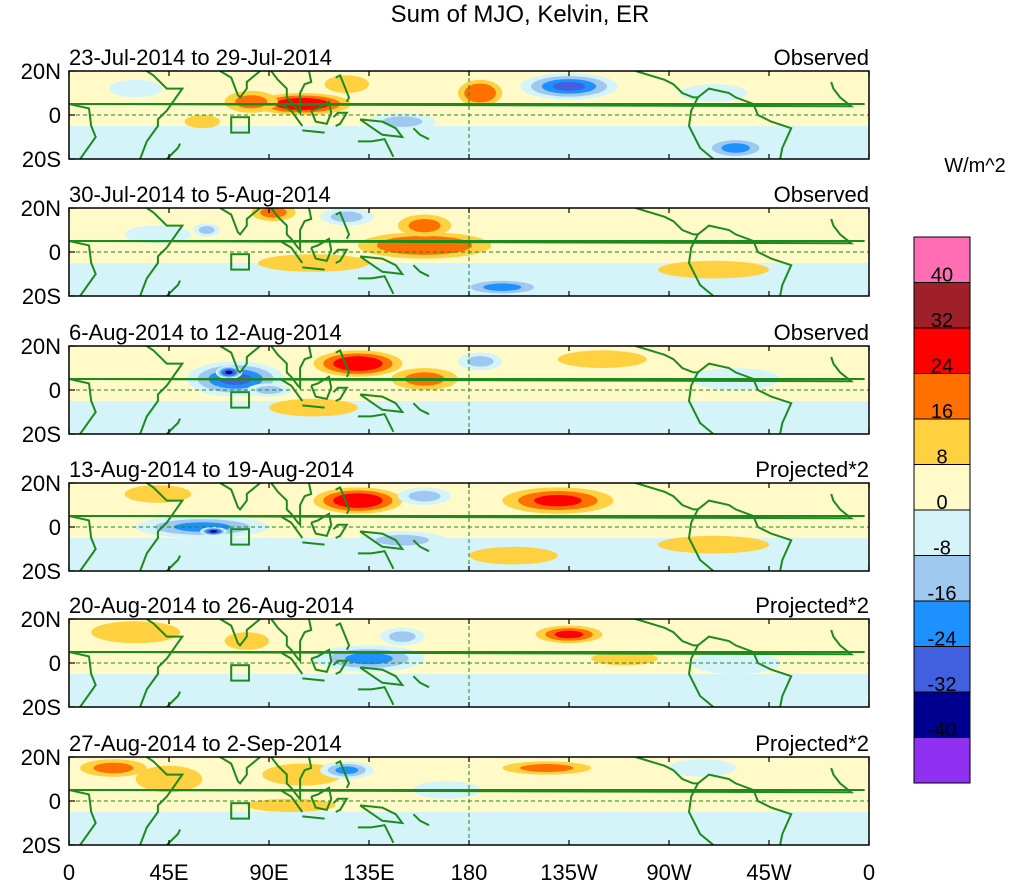 Image resolution: width=1021 pixels, height=889 pixels. Describe the element at coordinates (768, 872) in the screenshot. I see `x-tick-label: 45W` at that location.